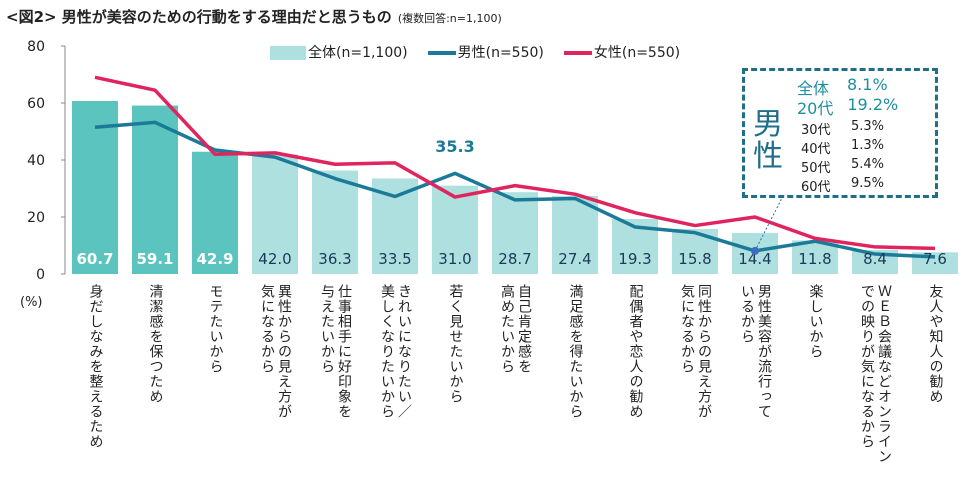 The image size is (960, 486). What do you see at coordinates (768, 140) in the screenshot?
I see `callout-label: 男性` at bounding box center [768, 140].